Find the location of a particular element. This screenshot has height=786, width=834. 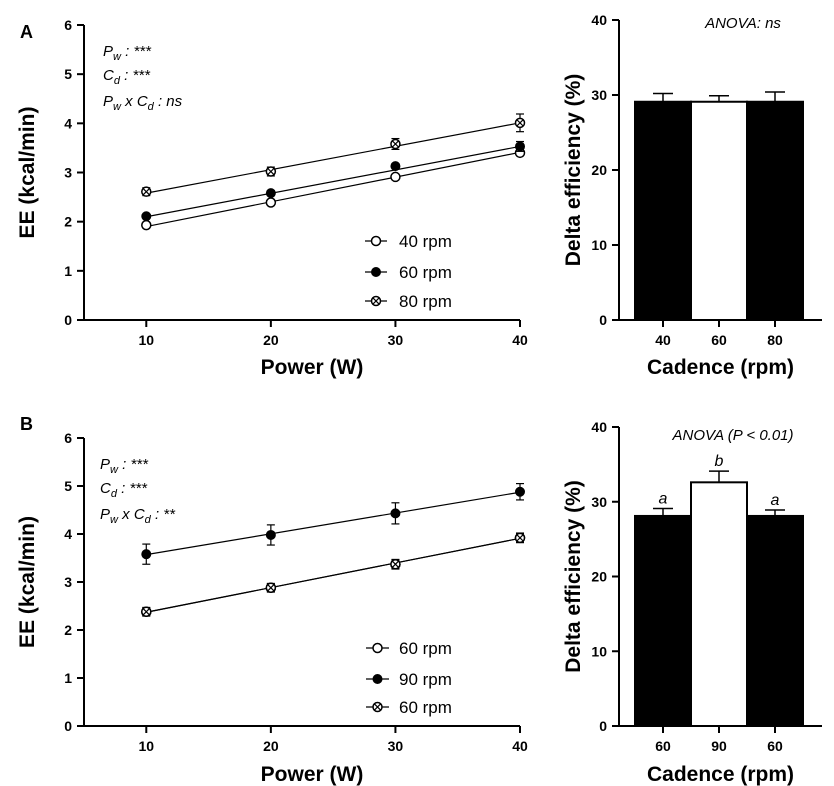

y-tick-label: 5 is located at coordinates (68, 74).